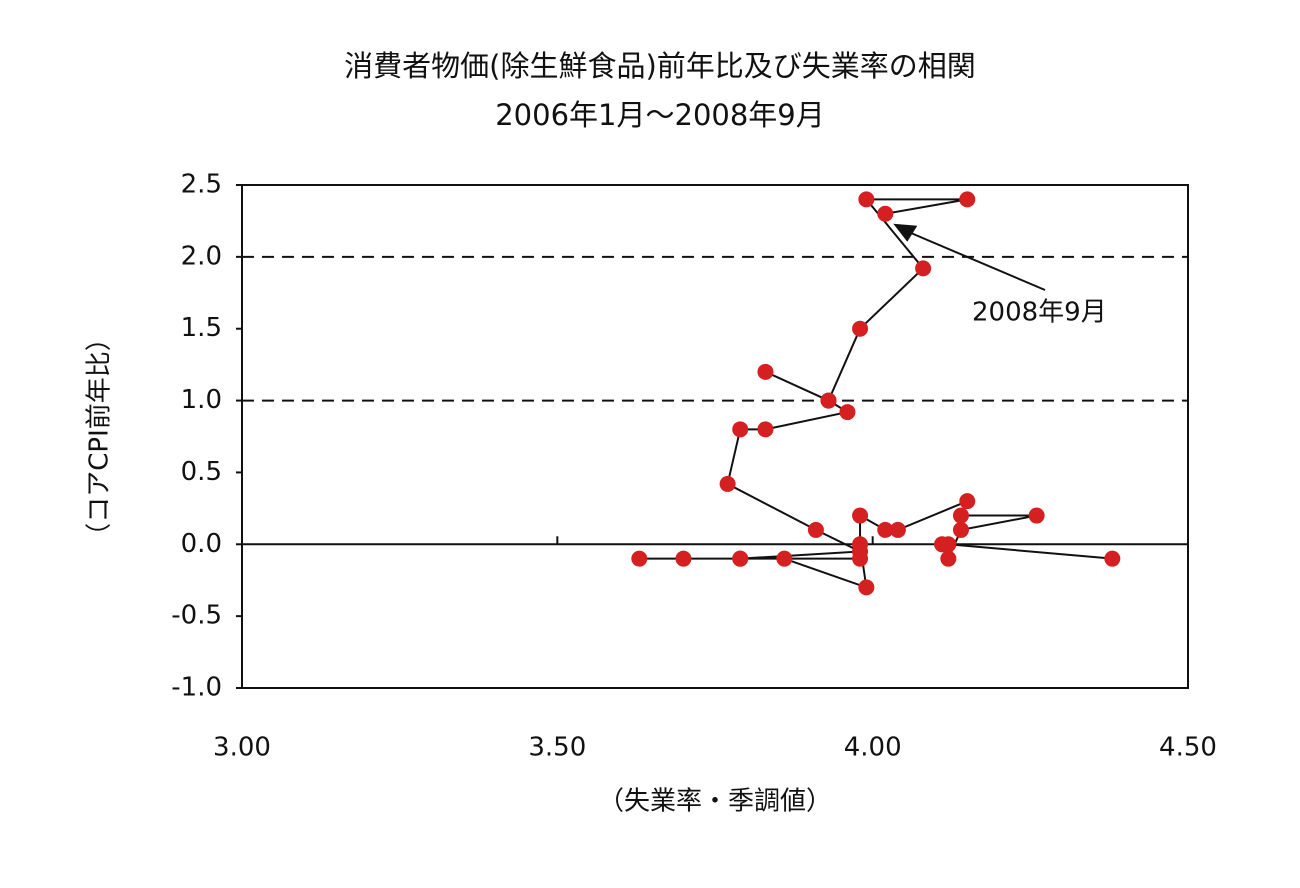  Describe the element at coordinates (660, 66) in the screenshot. I see `chart-title: 消費者物価(除生鮮食品)前年比及び失業率の相関` at that location.